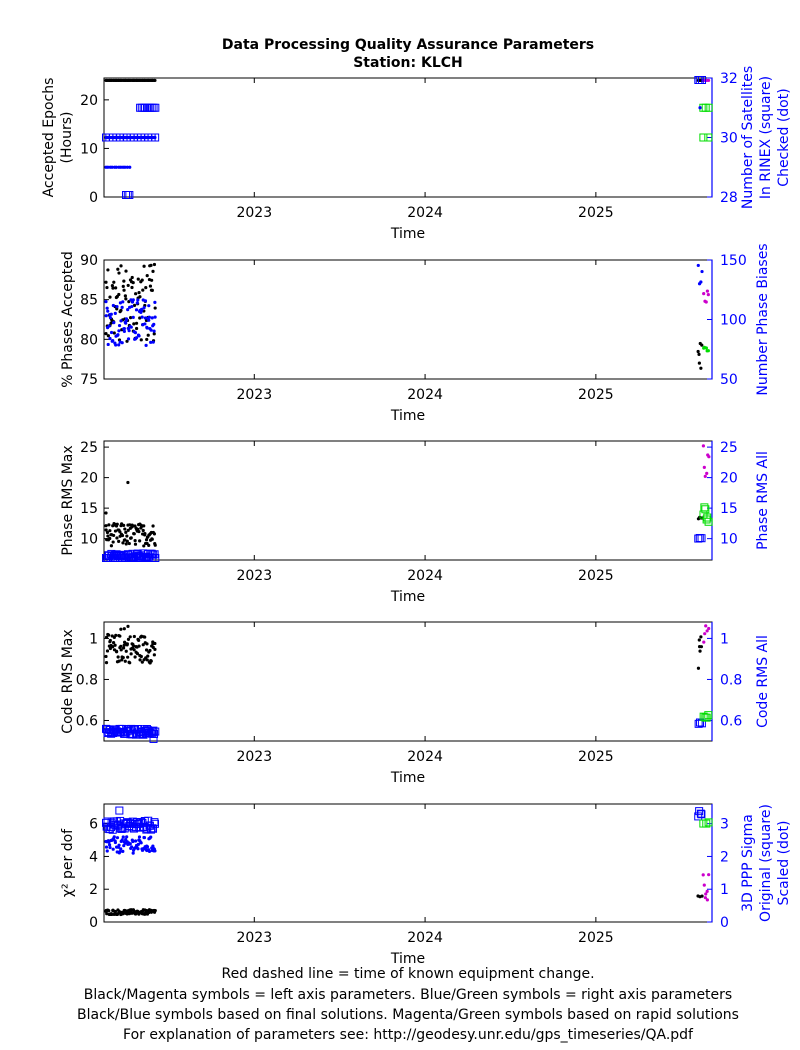 The width and height of the screenshot is (800, 1050). What do you see at coordinates (729, 540) in the screenshot?
I see `y-right-tick-label: 10` at bounding box center [729, 540].